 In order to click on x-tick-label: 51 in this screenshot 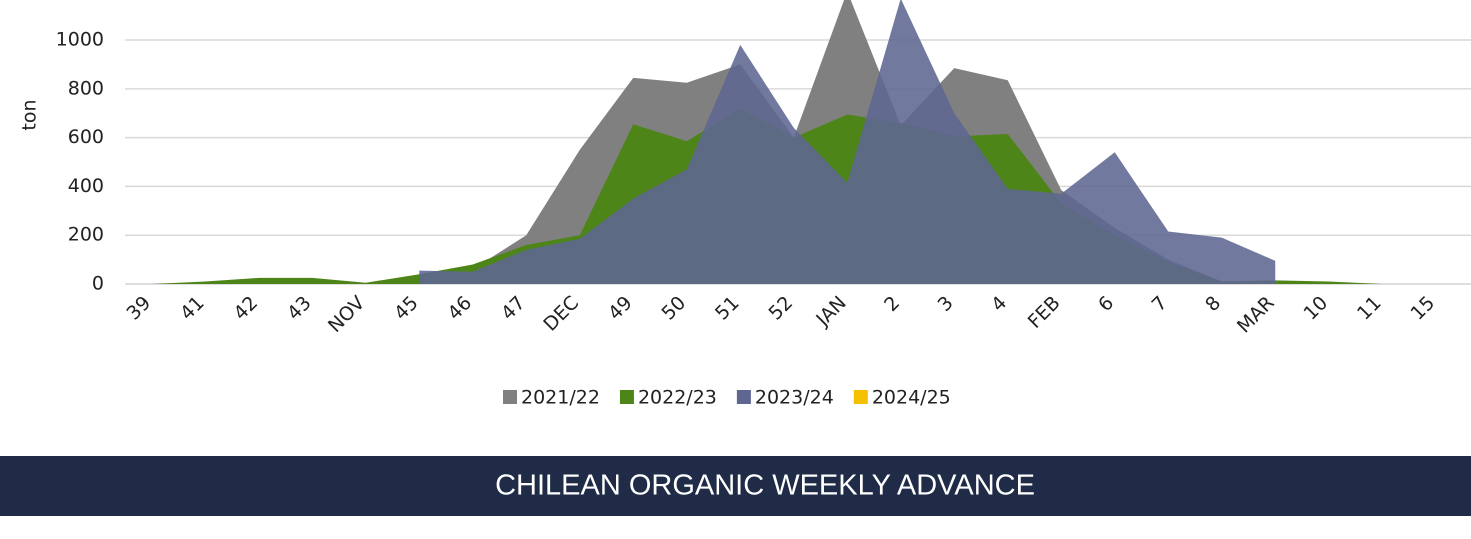, I will do `click(727, 308)`.